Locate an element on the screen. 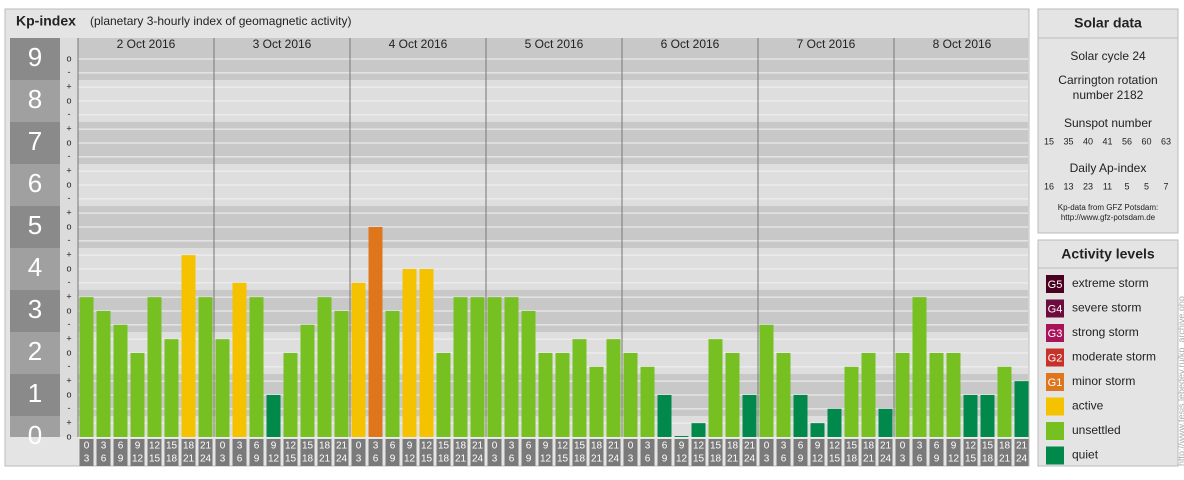 The height and width of the screenshot is (480, 1184). day-label: 7 Oct 2016 is located at coordinates (826, 44).